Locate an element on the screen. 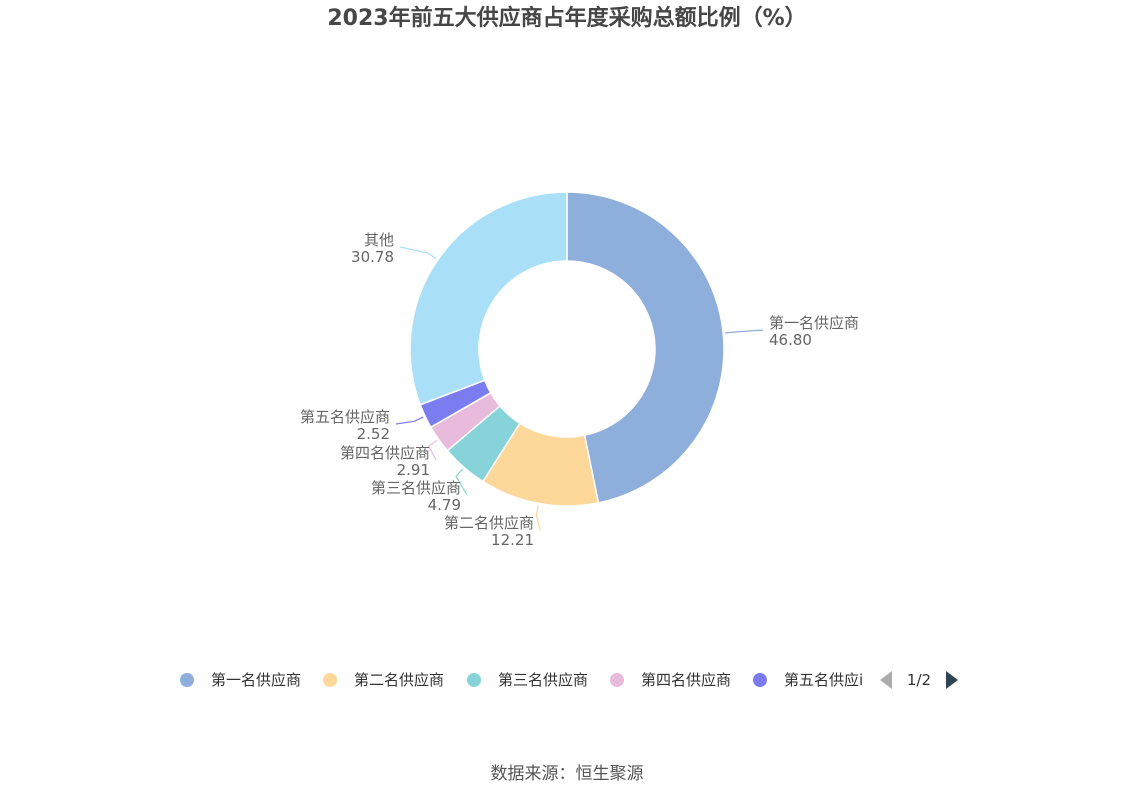 The height and width of the screenshot is (800, 1134). slice-label-name-3: 第三名供应商 is located at coordinates (416, 488).